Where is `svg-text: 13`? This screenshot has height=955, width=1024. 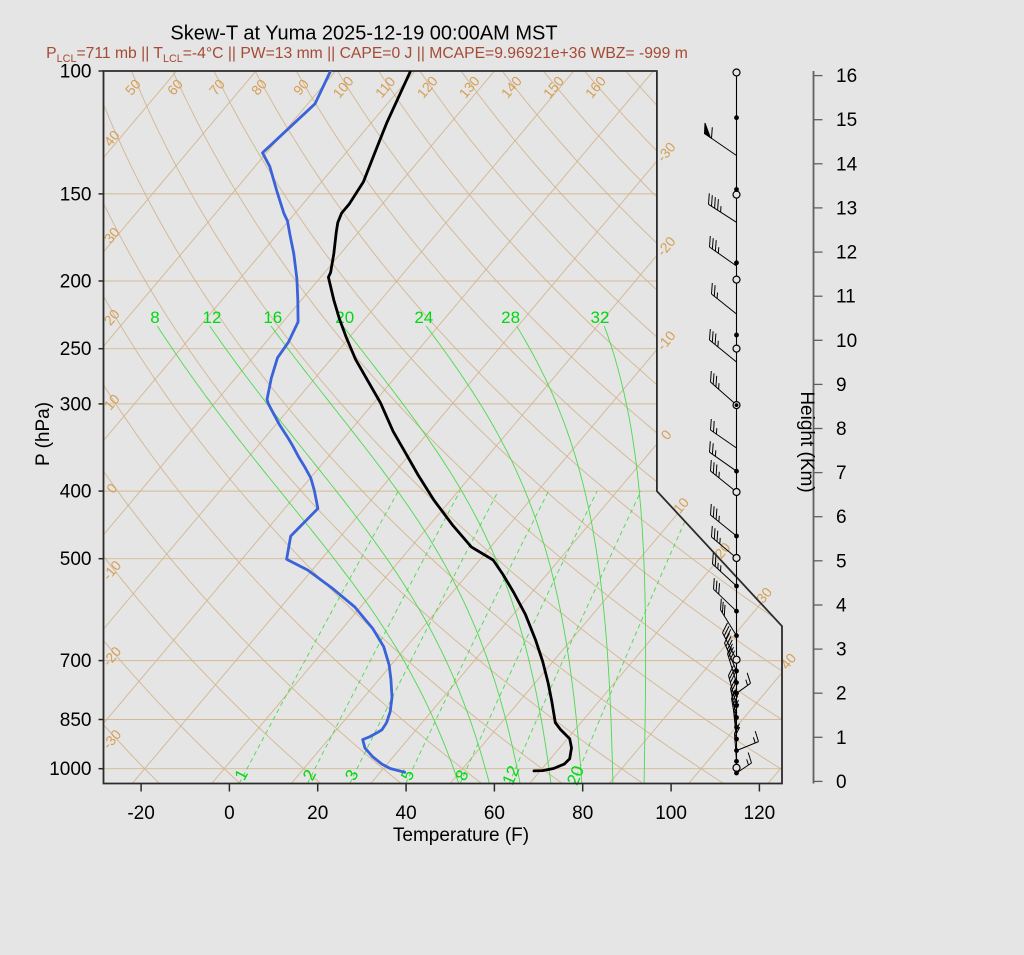 svg-text: 13 is located at coordinates (846, 208).